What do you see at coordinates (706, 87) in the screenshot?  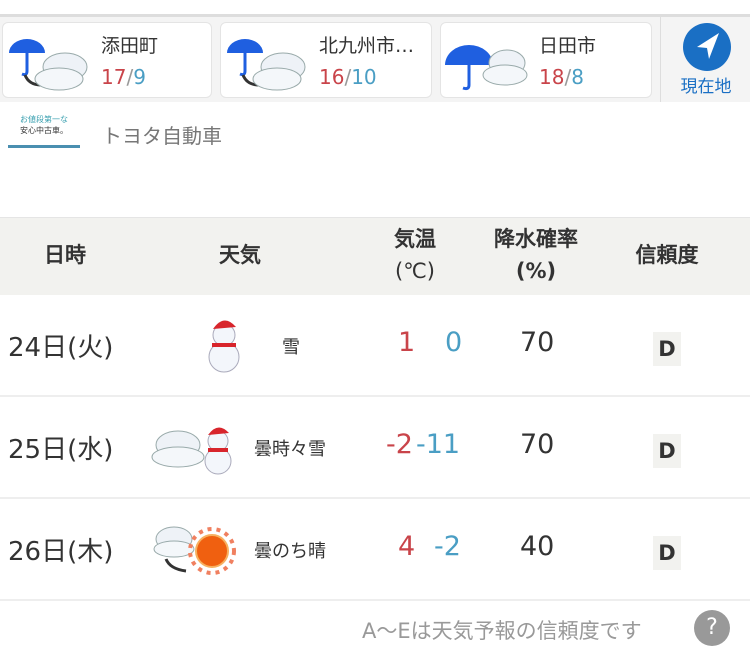 I see `current-location-label: 現在地` at bounding box center [706, 87].